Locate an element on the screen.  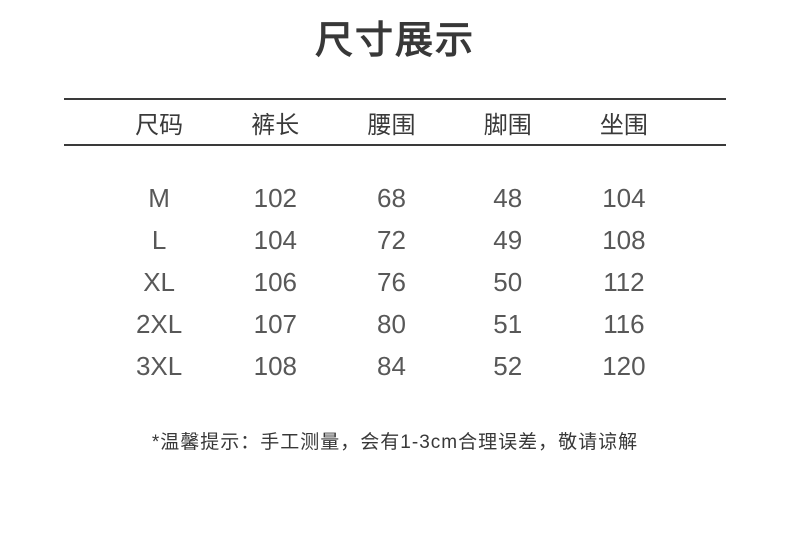
cell-pant-length: 102 is located at coordinates (275, 197).